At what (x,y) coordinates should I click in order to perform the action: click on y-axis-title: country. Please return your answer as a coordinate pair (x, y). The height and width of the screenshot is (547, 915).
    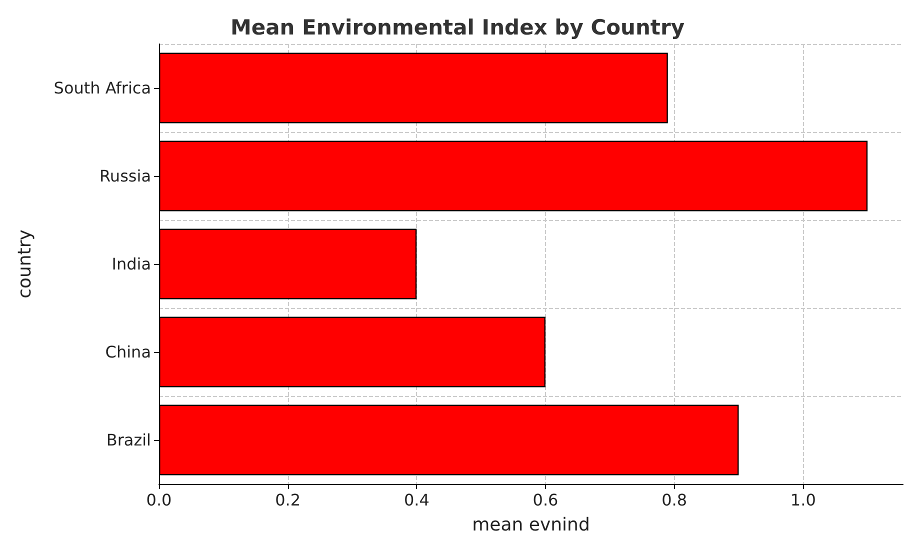
    Looking at the image, I should click on (25, 263).